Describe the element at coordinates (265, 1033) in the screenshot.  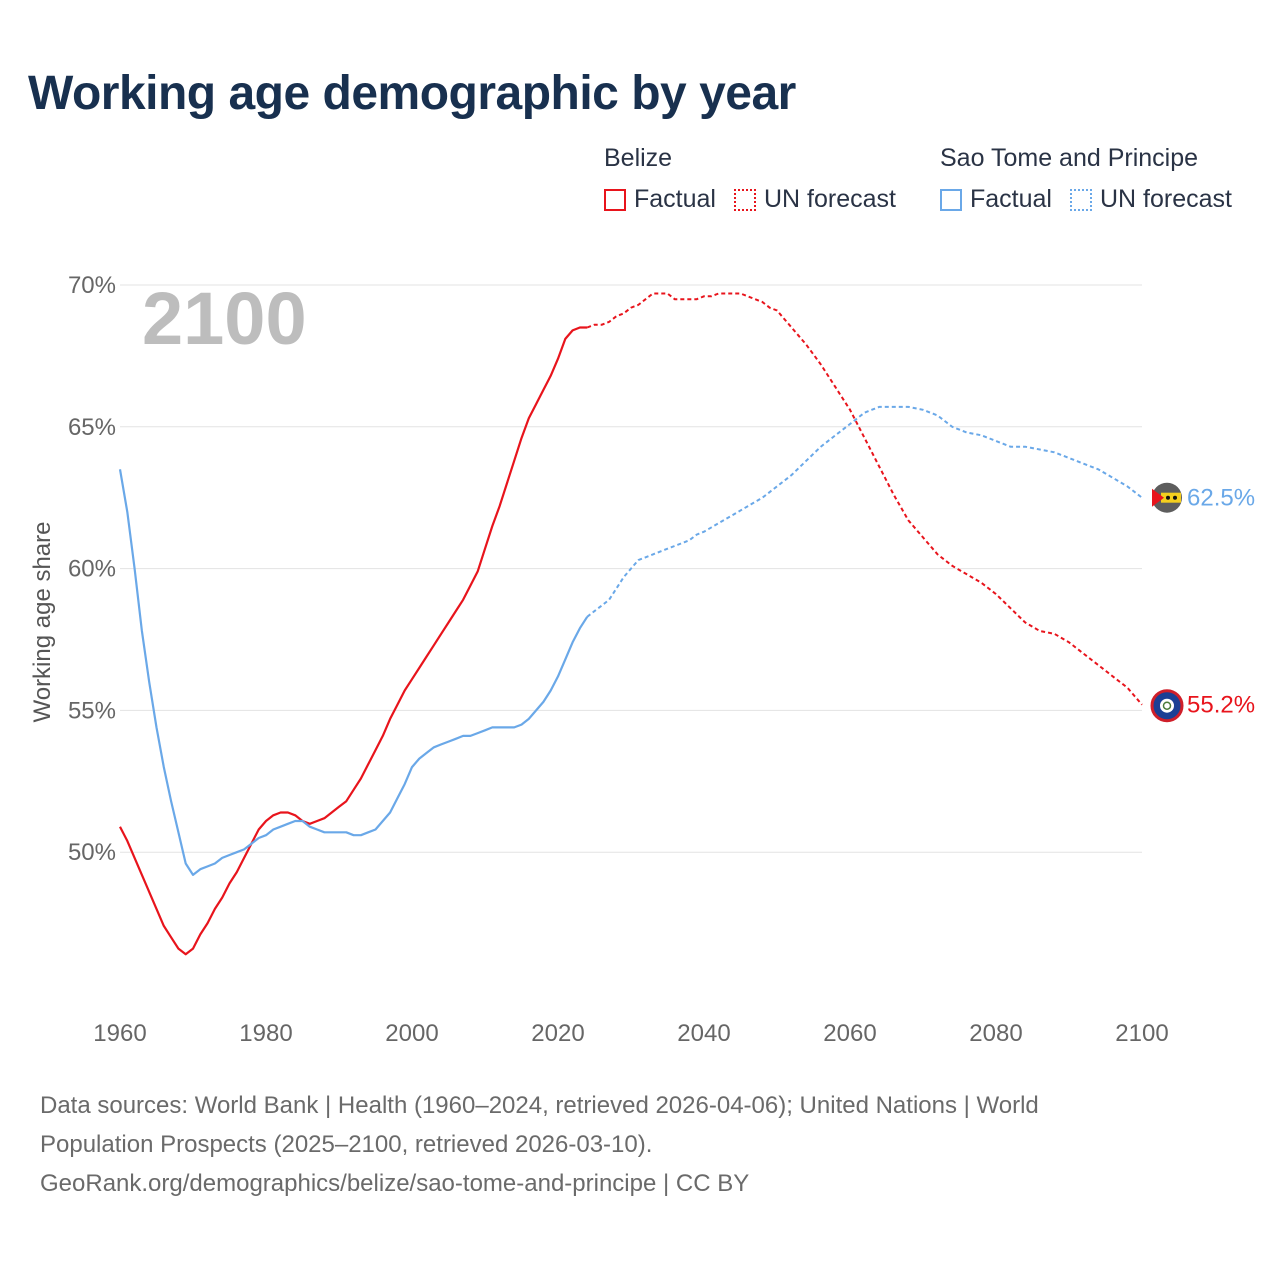
I see `x-tick-label: 1980` at that location.